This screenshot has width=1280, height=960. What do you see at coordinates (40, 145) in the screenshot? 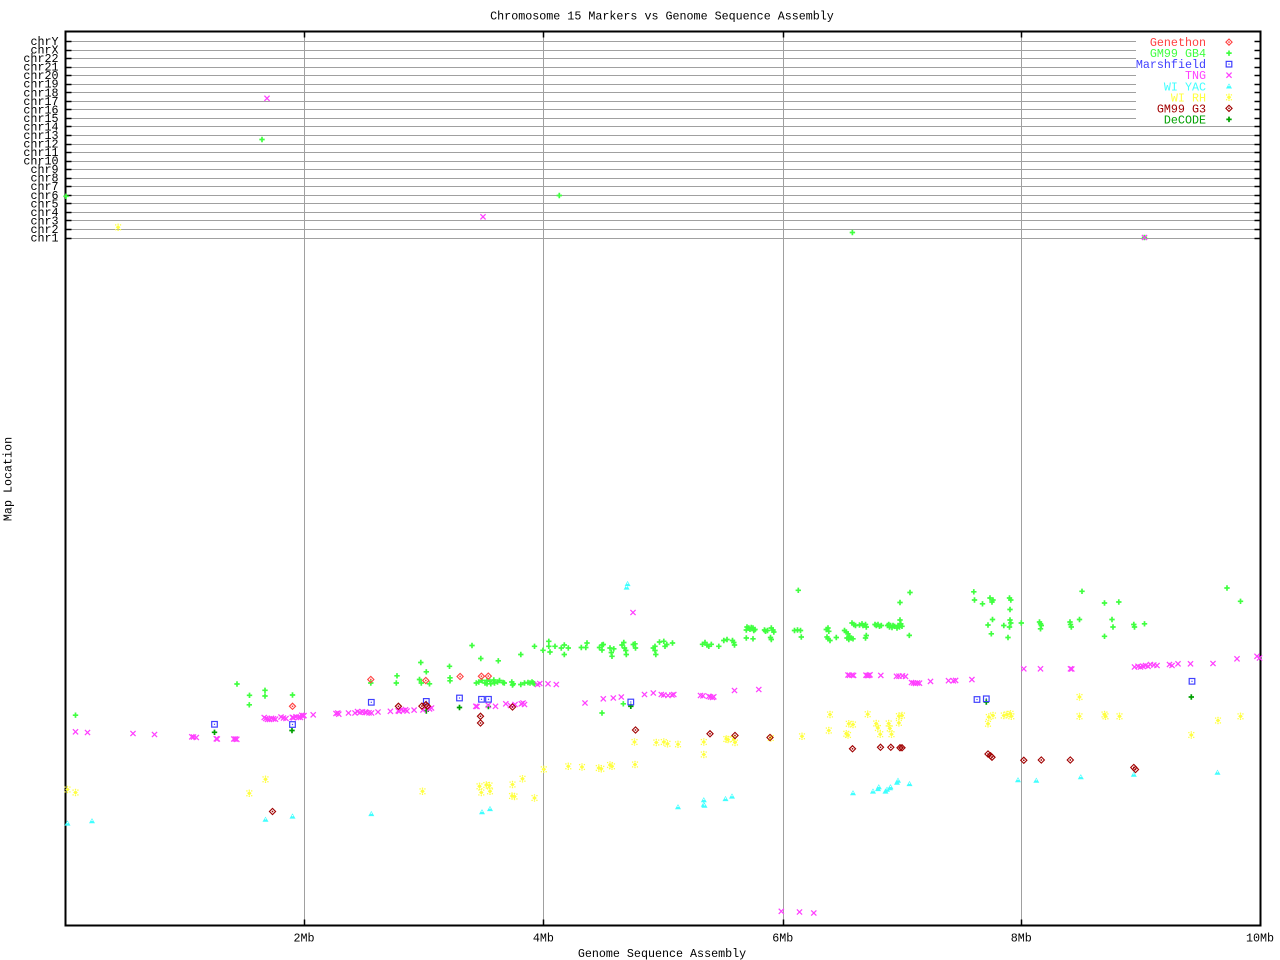
I see `svg-text: chr12` at bounding box center [40, 145].